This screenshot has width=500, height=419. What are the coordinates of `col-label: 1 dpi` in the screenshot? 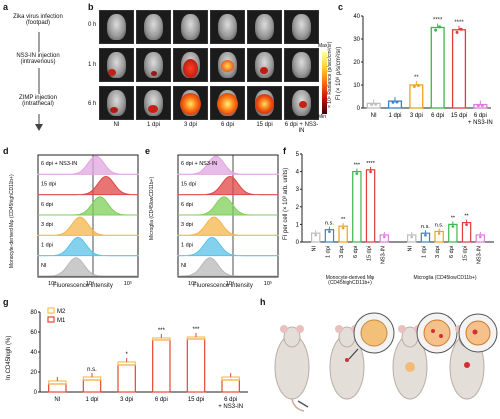 It's located at (153, 125).